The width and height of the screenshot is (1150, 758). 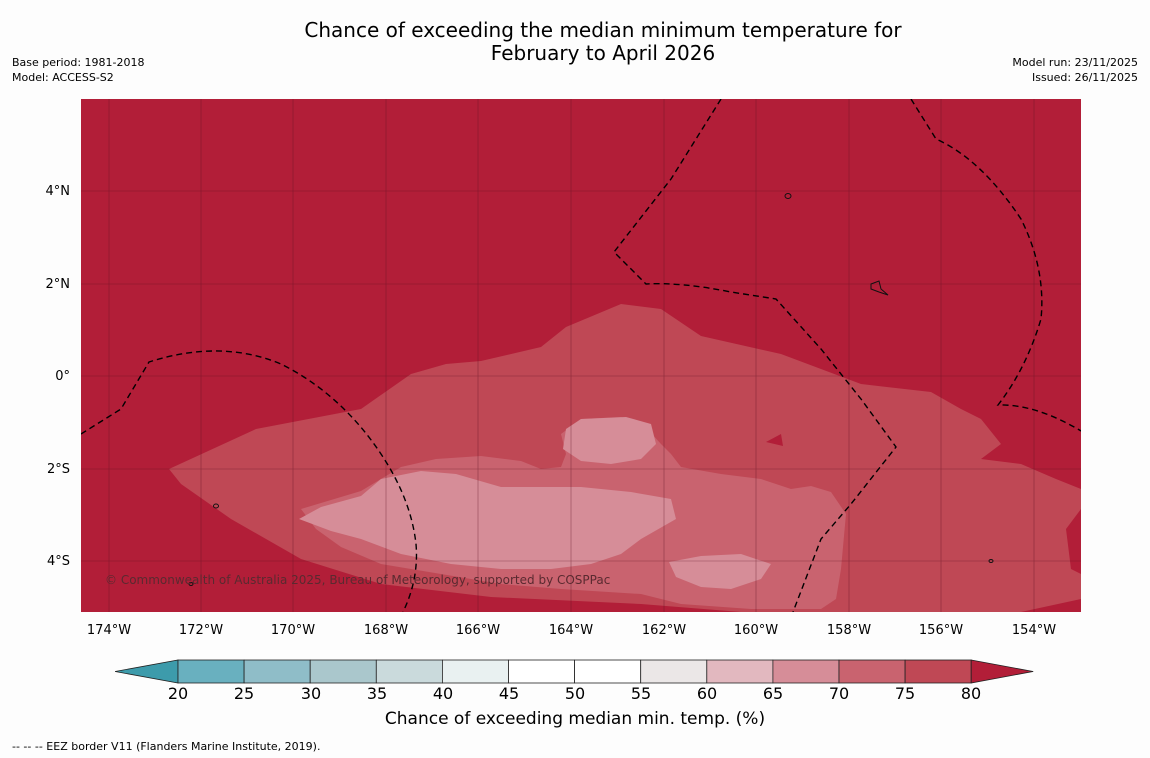 What do you see at coordinates (109, 630) in the screenshot?
I see `lon-label-174w: 174°W` at bounding box center [109, 630].